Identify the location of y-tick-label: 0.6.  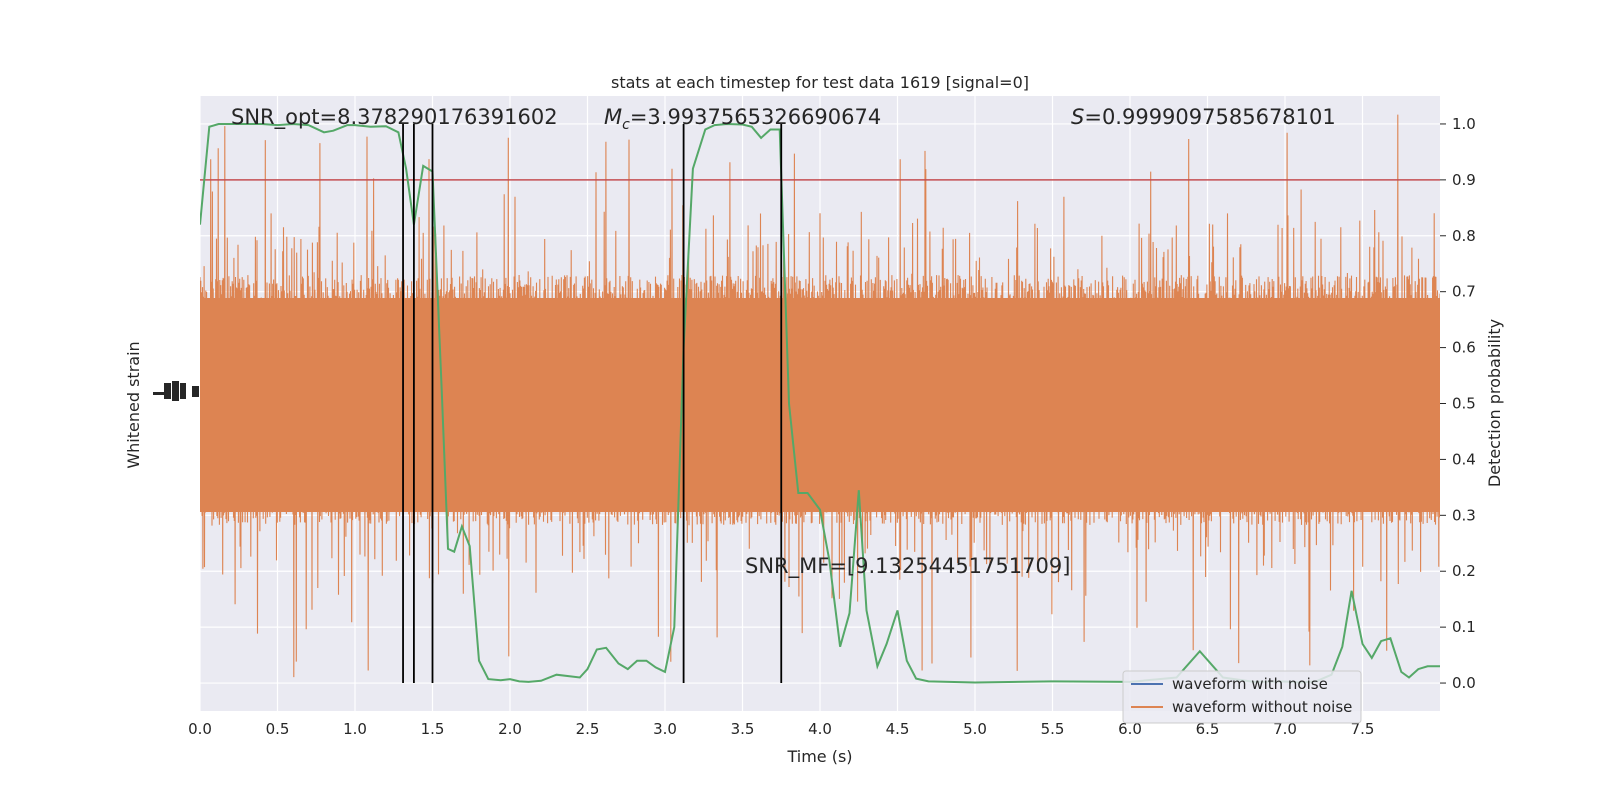
(1464, 348).